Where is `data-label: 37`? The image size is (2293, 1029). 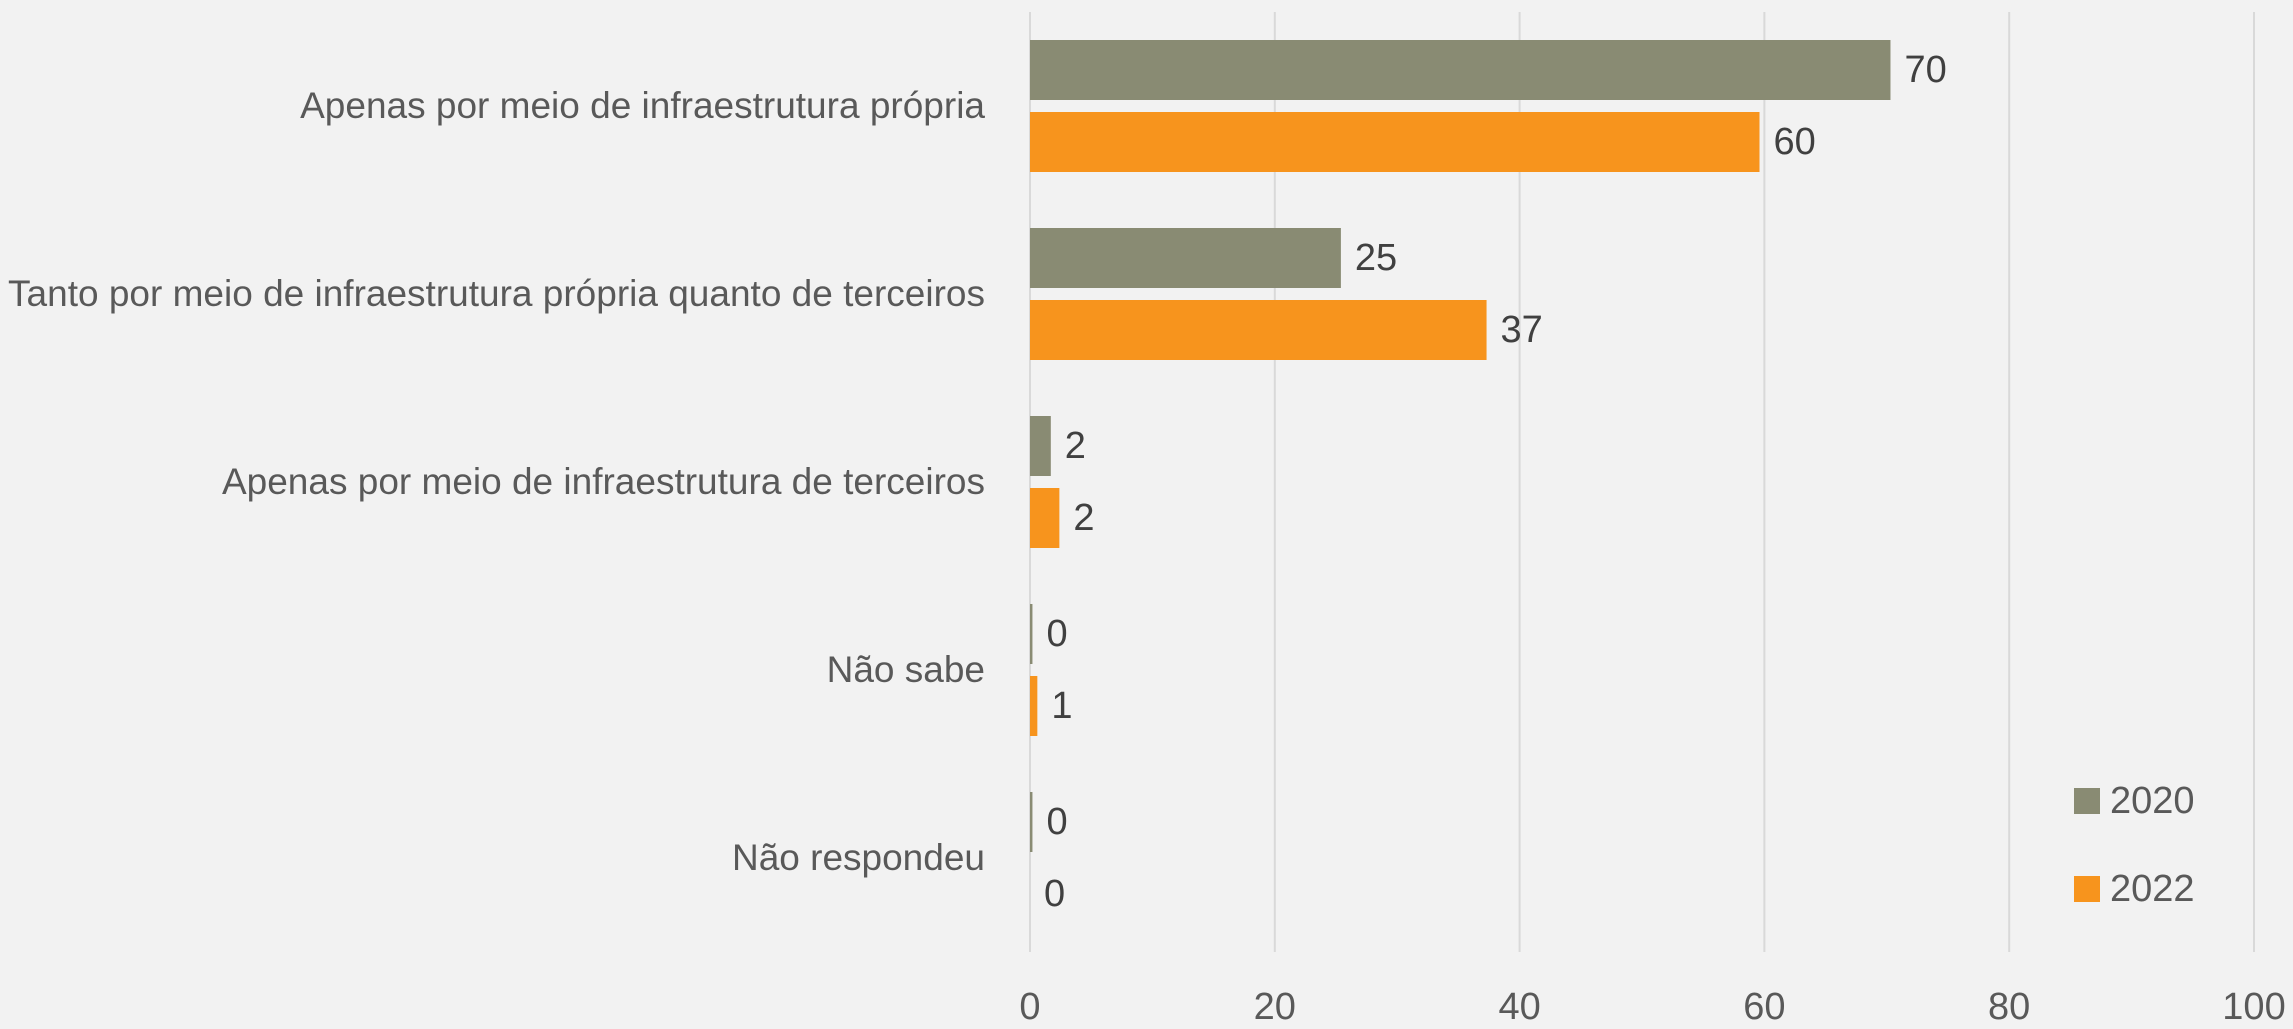
data-label: 37 is located at coordinates (1522, 330).